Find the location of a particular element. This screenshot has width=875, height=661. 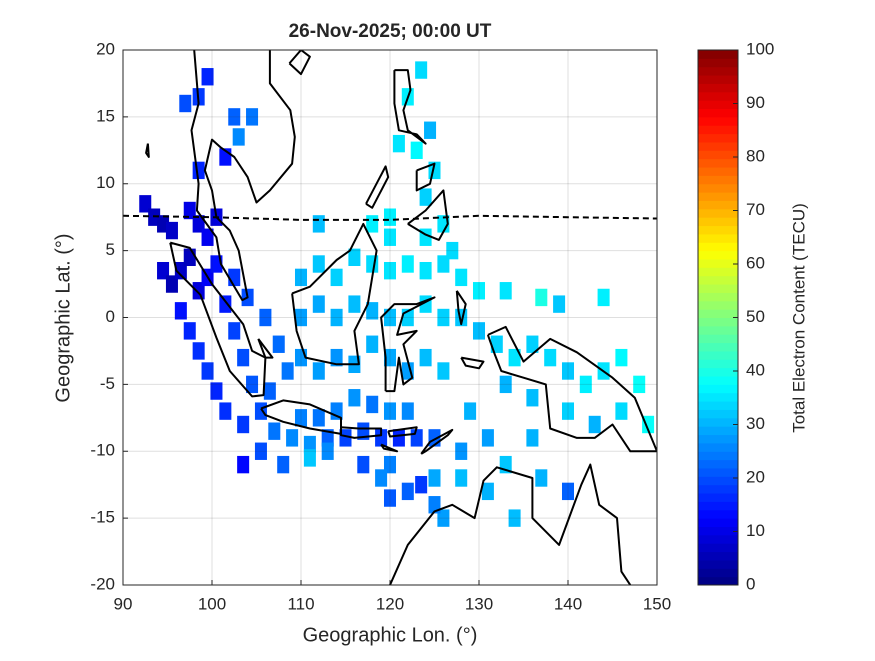

x-tick-label: 90 is located at coordinates (123, 603).